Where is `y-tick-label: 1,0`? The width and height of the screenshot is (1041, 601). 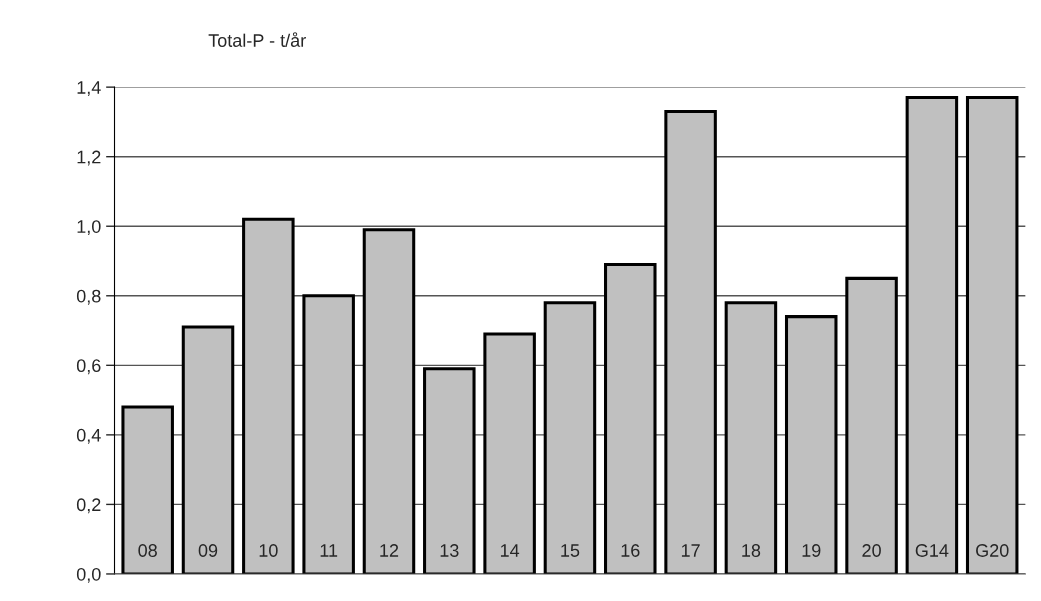 y-tick-label: 1,0 is located at coordinates (89, 228).